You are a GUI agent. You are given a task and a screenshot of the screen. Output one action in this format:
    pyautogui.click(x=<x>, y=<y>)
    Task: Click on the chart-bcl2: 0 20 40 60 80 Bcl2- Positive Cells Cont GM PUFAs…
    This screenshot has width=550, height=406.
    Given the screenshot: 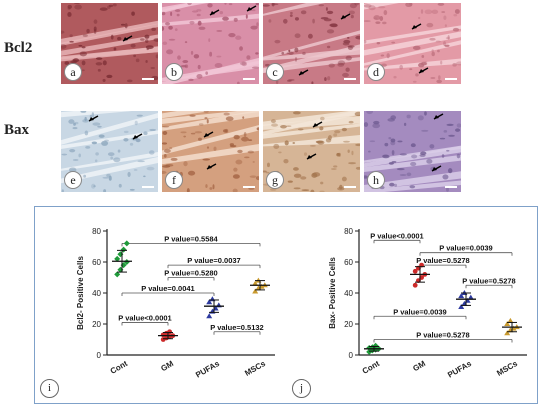 What is the action you would take?
    pyautogui.click(x=175, y=303)
    